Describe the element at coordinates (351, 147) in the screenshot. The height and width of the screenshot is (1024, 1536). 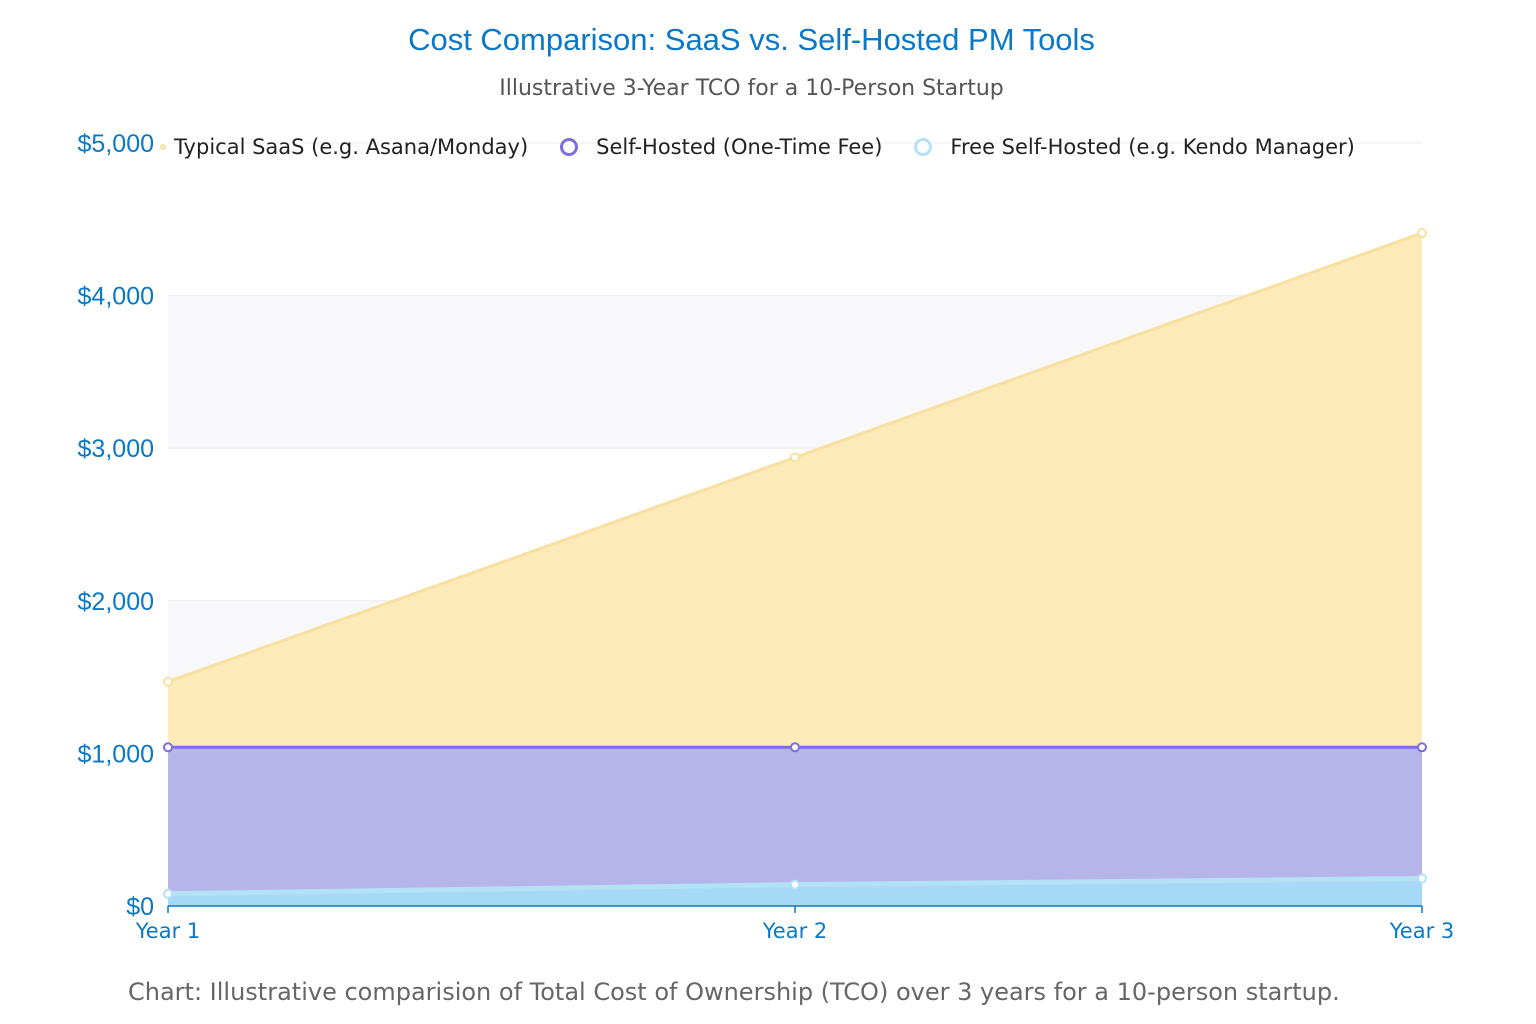
I see `legend-label: Typical SaaS (e.g. Asana/Monday)` at that location.